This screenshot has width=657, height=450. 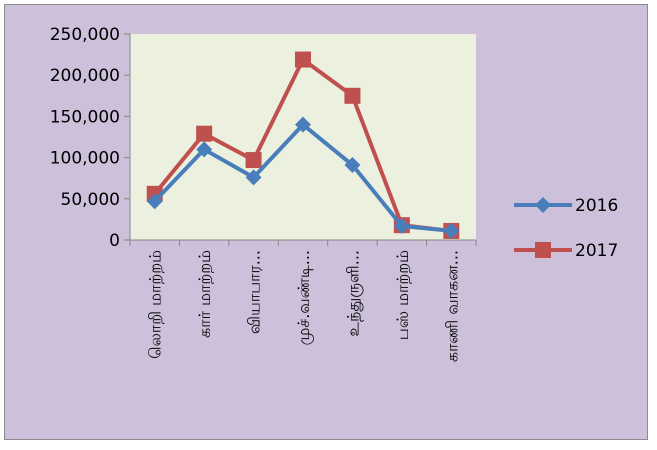 What do you see at coordinates (596, 206) in the screenshot?
I see `legend-label: 2016` at bounding box center [596, 206].